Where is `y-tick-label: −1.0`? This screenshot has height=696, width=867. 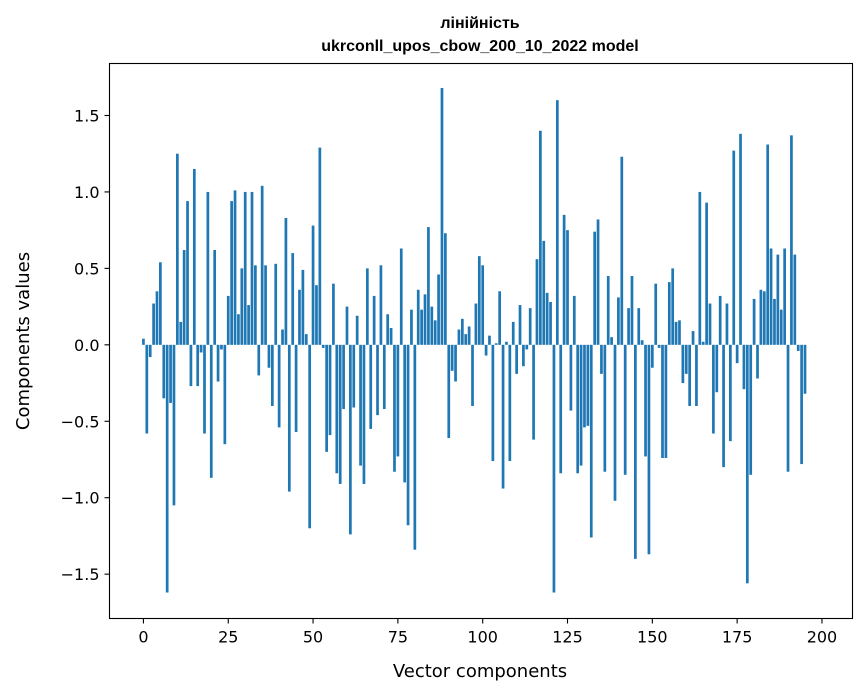 y-tick-label: −1.0 is located at coordinates (80, 498).